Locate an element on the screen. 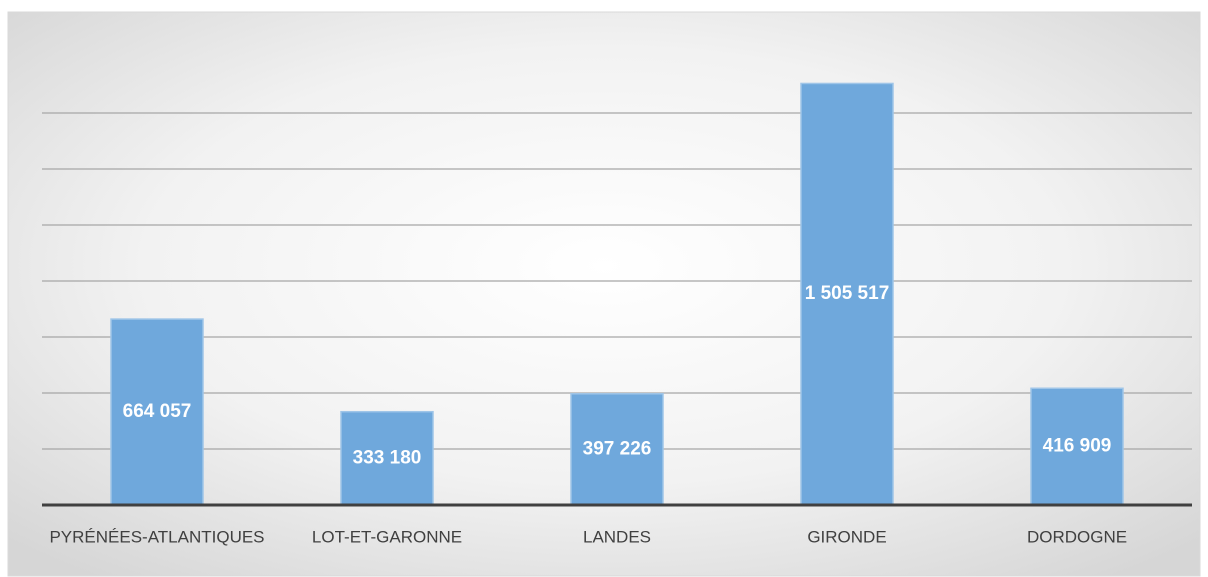  data-label: 333 180 is located at coordinates (387, 457).